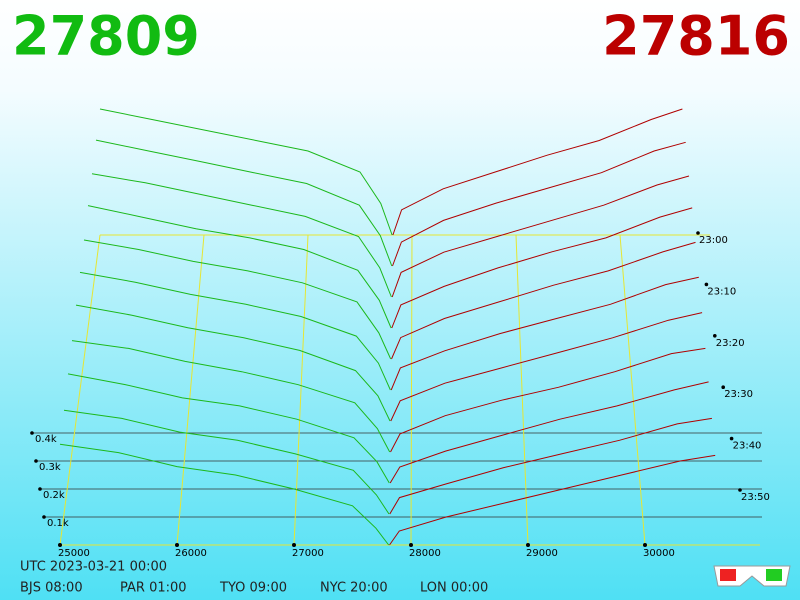 The width and height of the screenshot is (800, 600). Describe the element at coordinates (730, 343) in the screenshot. I see `time-tick-label: 23:20` at that location.